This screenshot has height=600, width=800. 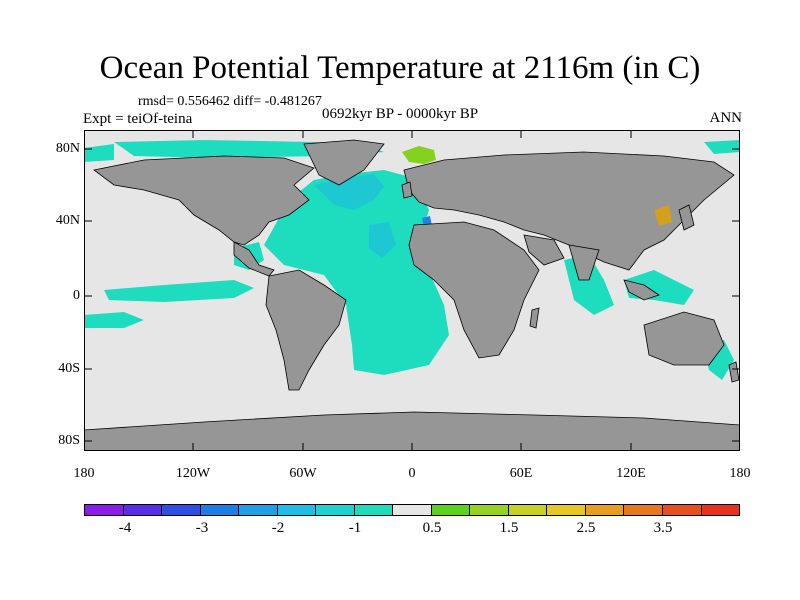 What do you see at coordinates (412, 473) in the screenshot?
I see `lon-label-0: 0` at bounding box center [412, 473].